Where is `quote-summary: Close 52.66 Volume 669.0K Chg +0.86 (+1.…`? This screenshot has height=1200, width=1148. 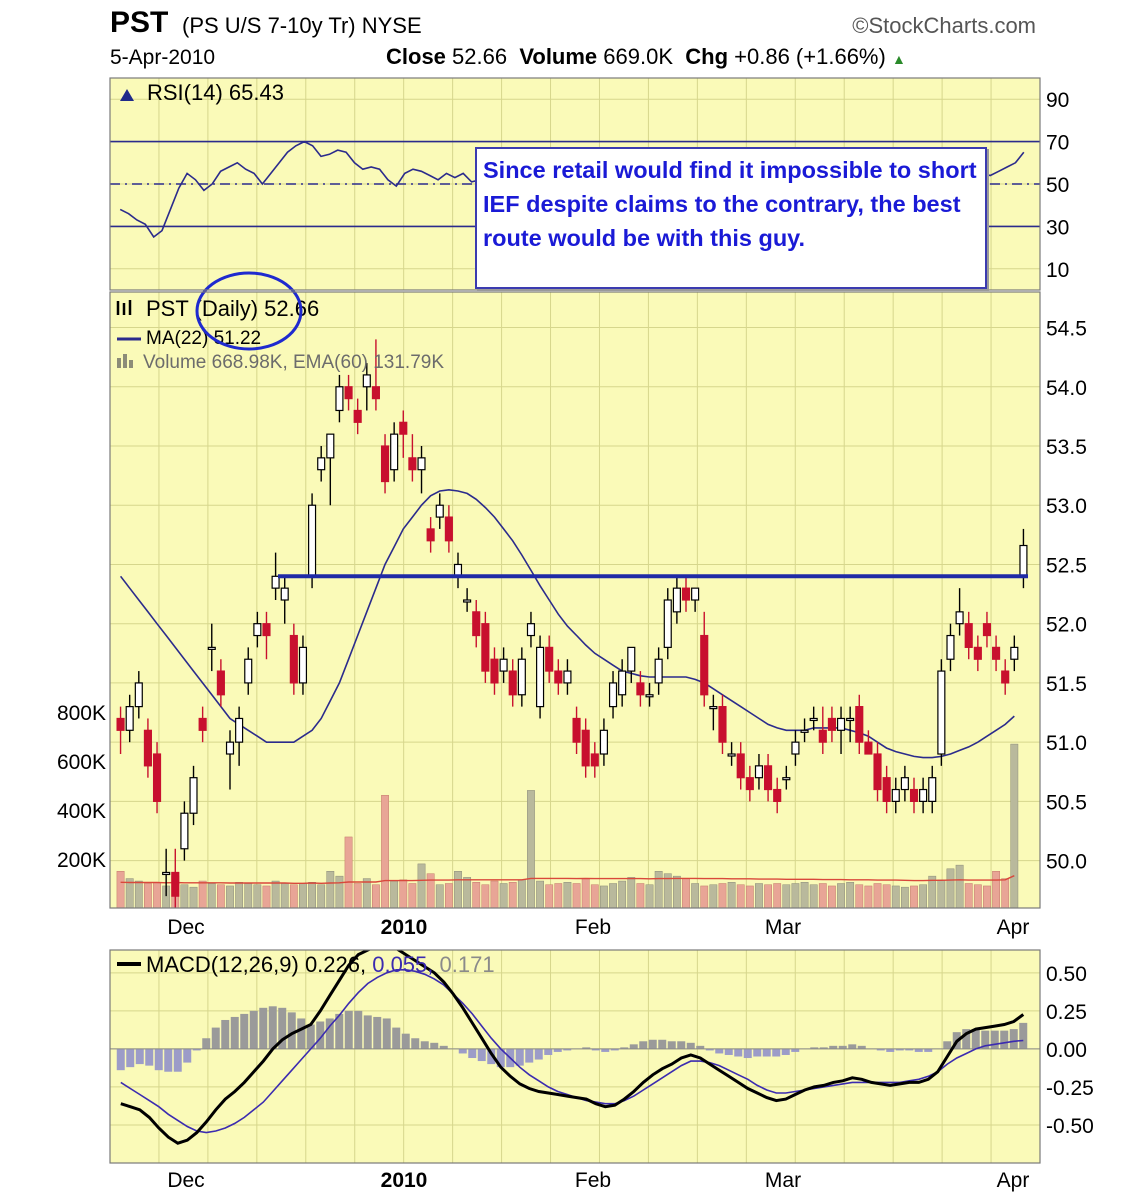 quote-summary: Close 52.66 Volume 669.0K Chg +0.86 (+1.… is located at coordinates (646, 57).